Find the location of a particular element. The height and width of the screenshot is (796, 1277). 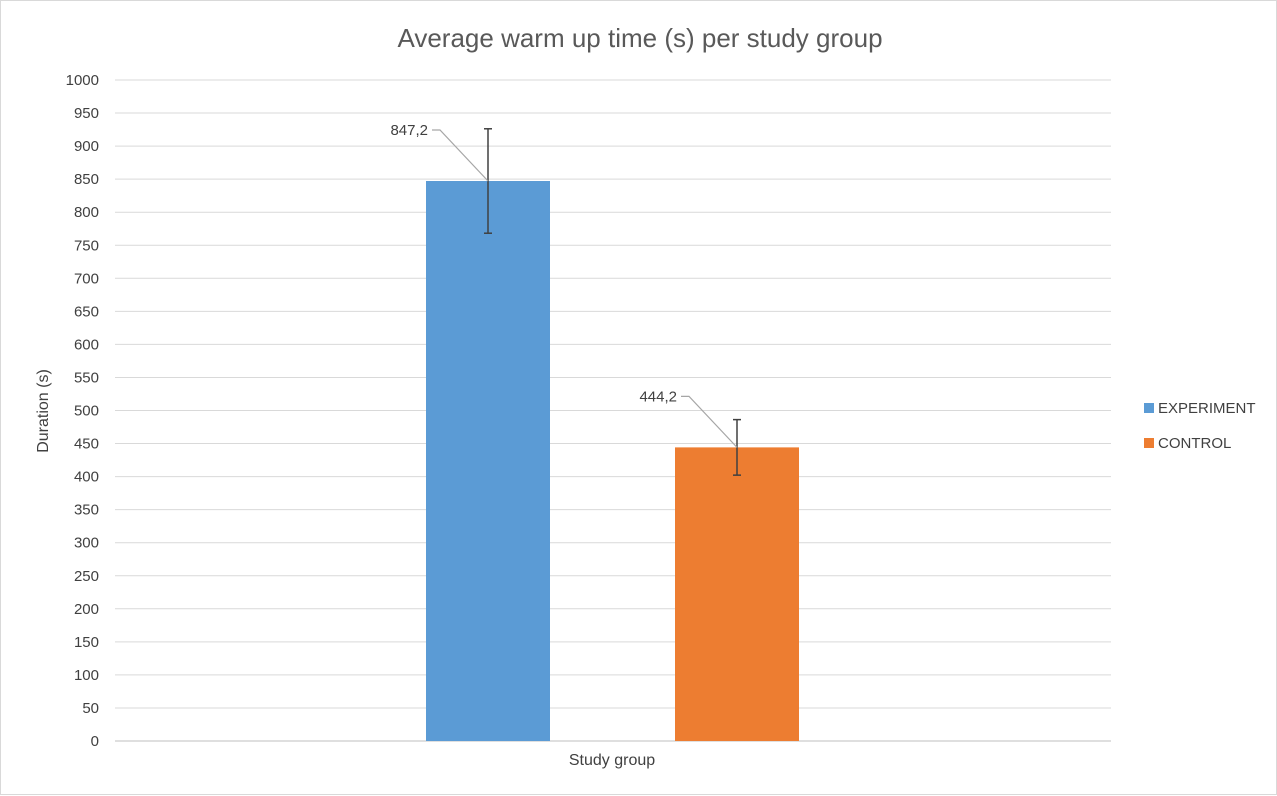

y-tick-label: 950 is located at coordinates (86, 113).